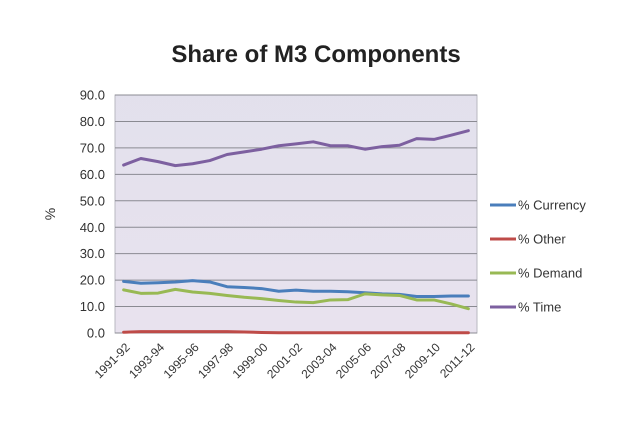 The width and height of the screenshot is (632, 432). Describe the element at coordinates (92, 95) in the screenshot. I see `y-tick-label: 90.0` at that location.